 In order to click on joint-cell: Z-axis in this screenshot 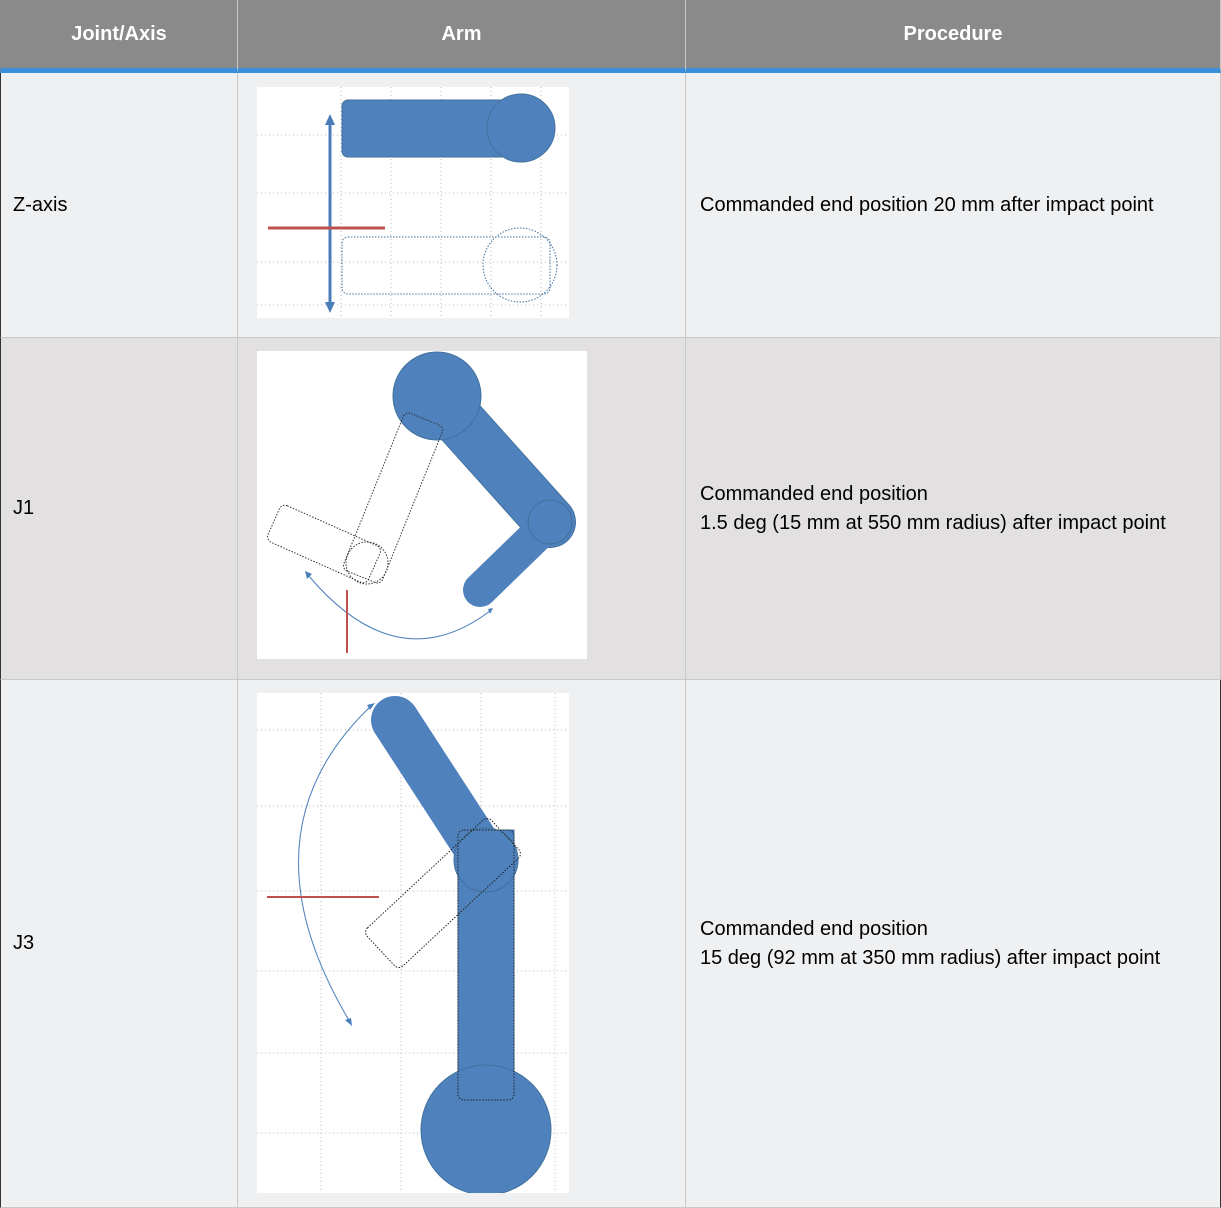, I will do `click(119, 205)`.